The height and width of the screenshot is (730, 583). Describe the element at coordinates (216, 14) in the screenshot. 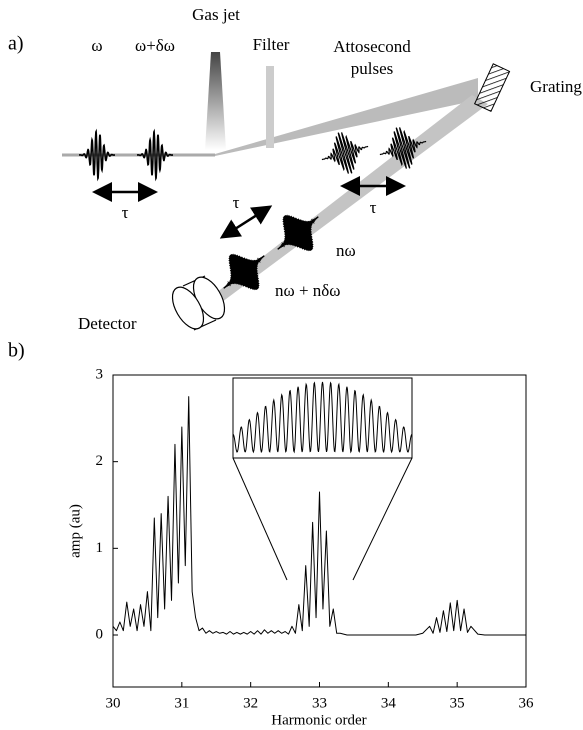

I see `label: Gas jet` at that location.